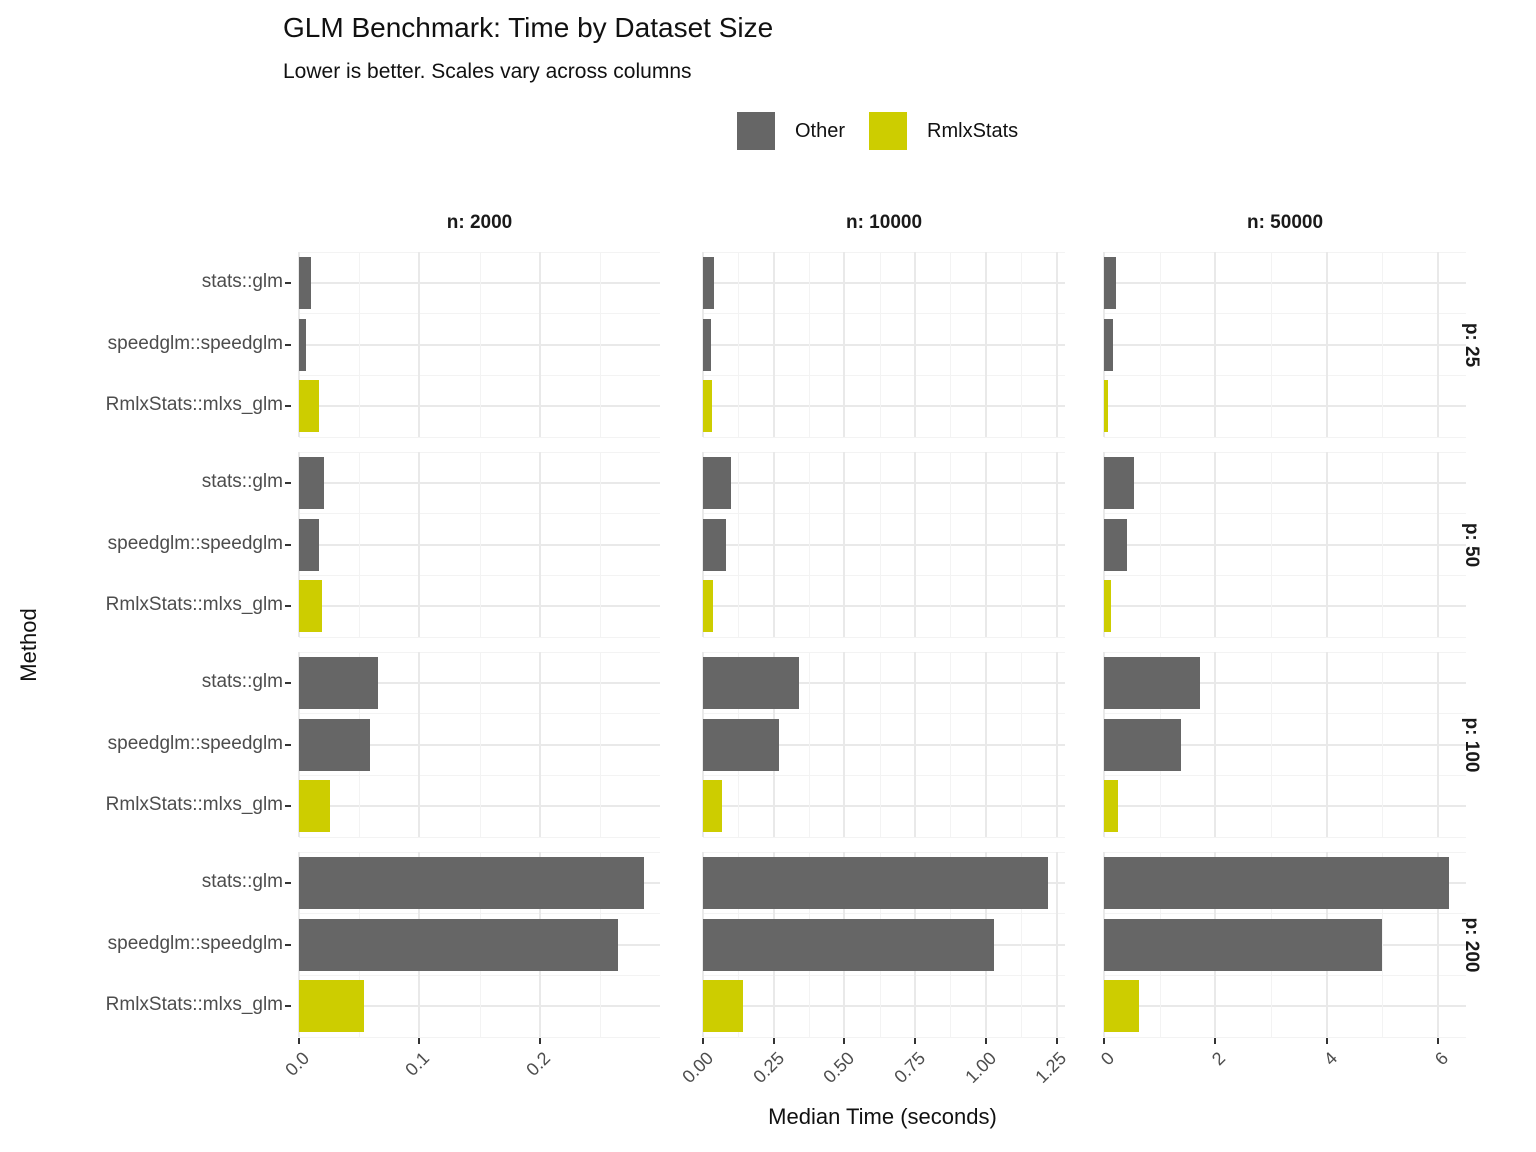 The height and width of the screenshot is (1152, 1536). I want to click on x-tick-label: 0.75, so click(910, 1067).